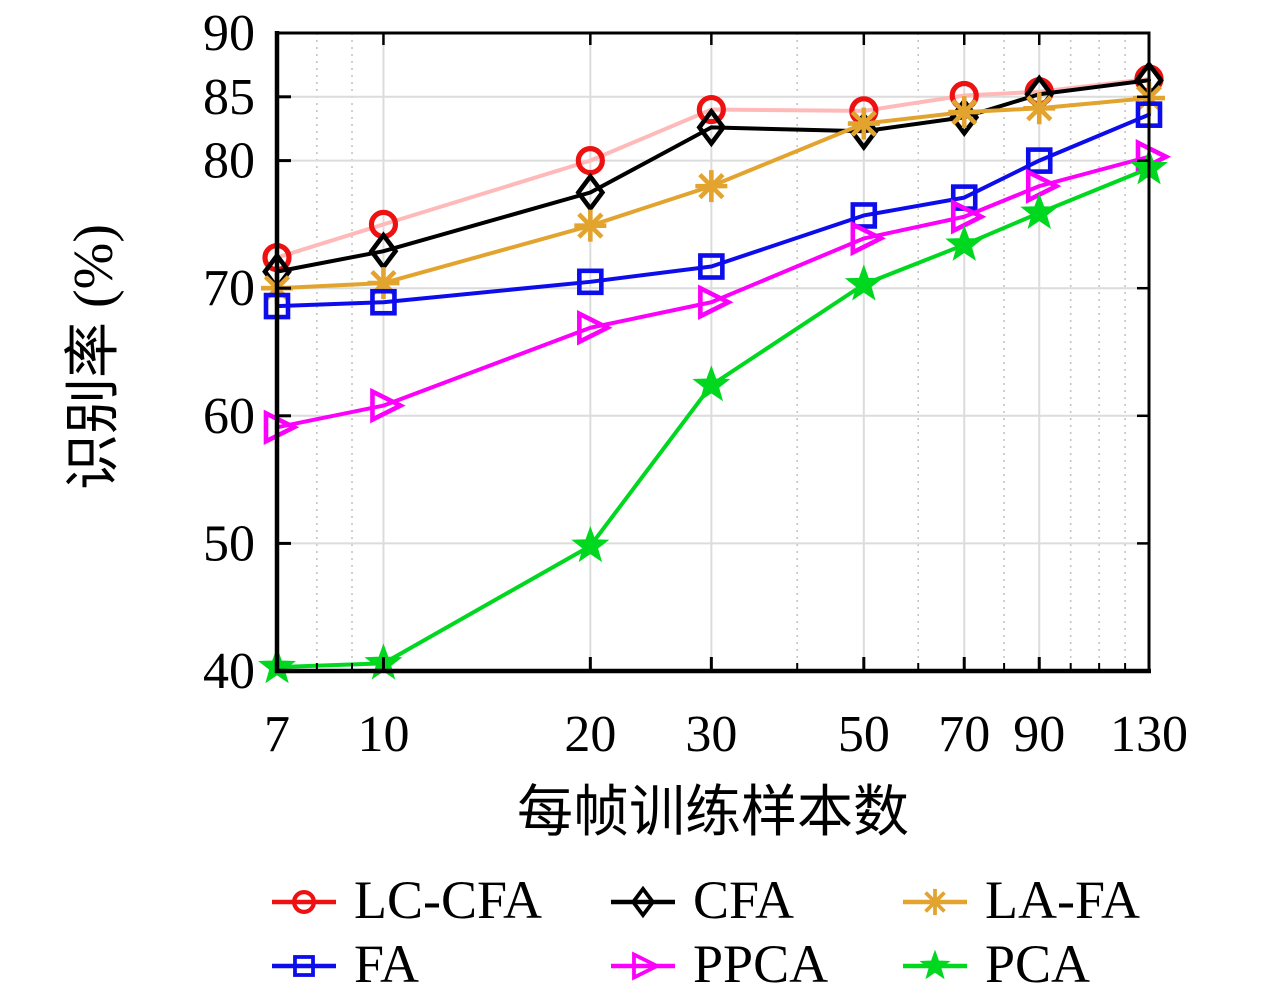  Describe the element at coordinates (229, 97) in the screenshot. I see `y-tick-label: 85` at that location.